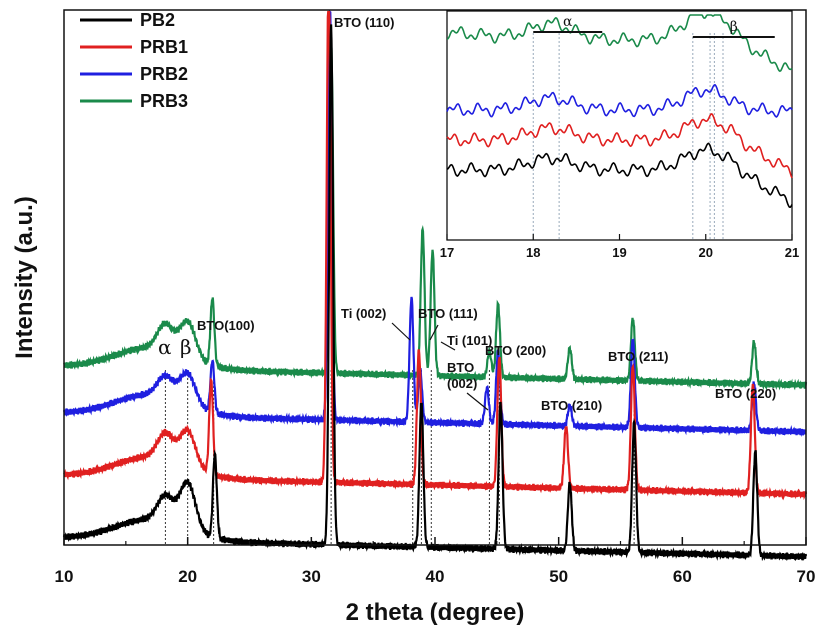 The width and height of the screenshot is (825, 640). I want to click on peak-label: BTO (210), so click(571, 405).